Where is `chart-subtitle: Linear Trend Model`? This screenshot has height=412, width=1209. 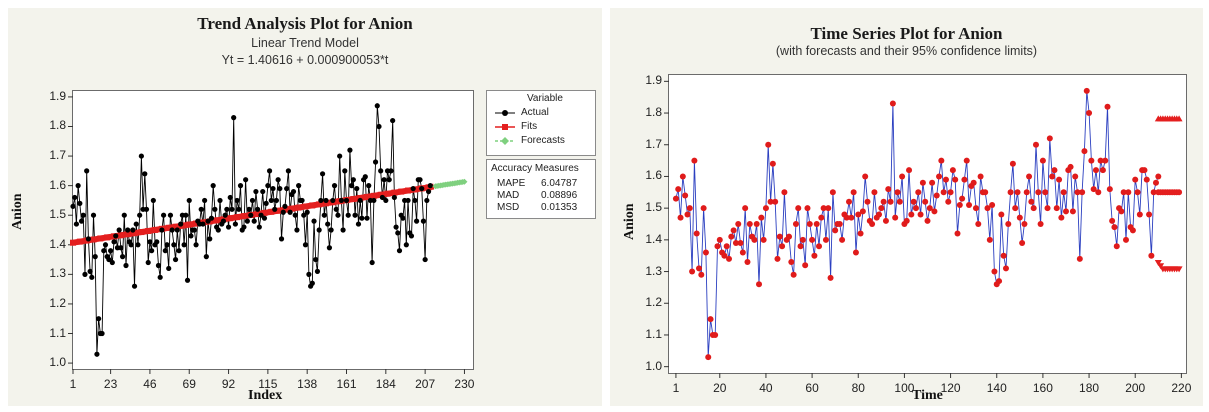
chart-subtitle: Linear Trend Model is located at coordinates (305, 43).